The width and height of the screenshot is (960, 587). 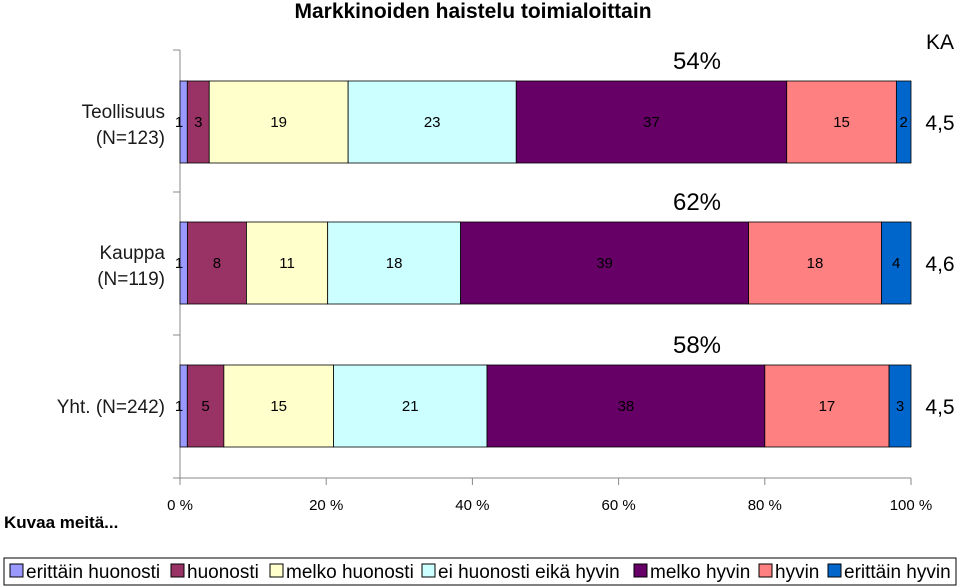 What do you see at coordinates (697, 345) in the screenshot?
I see `positive-share-label: 58%` at bounding box center [697, 345].